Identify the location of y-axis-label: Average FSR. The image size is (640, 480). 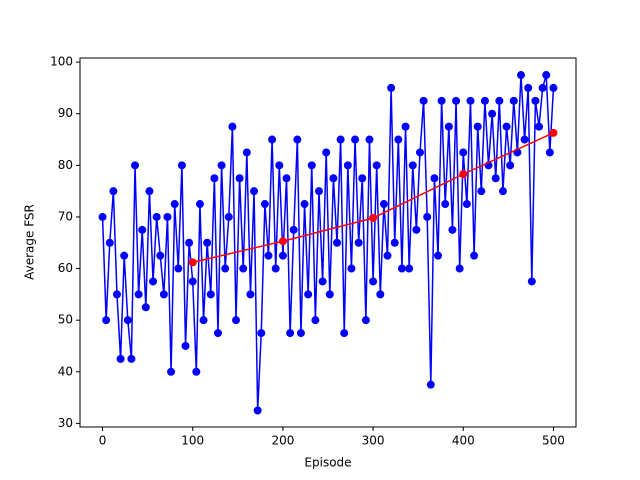
(30, 242).